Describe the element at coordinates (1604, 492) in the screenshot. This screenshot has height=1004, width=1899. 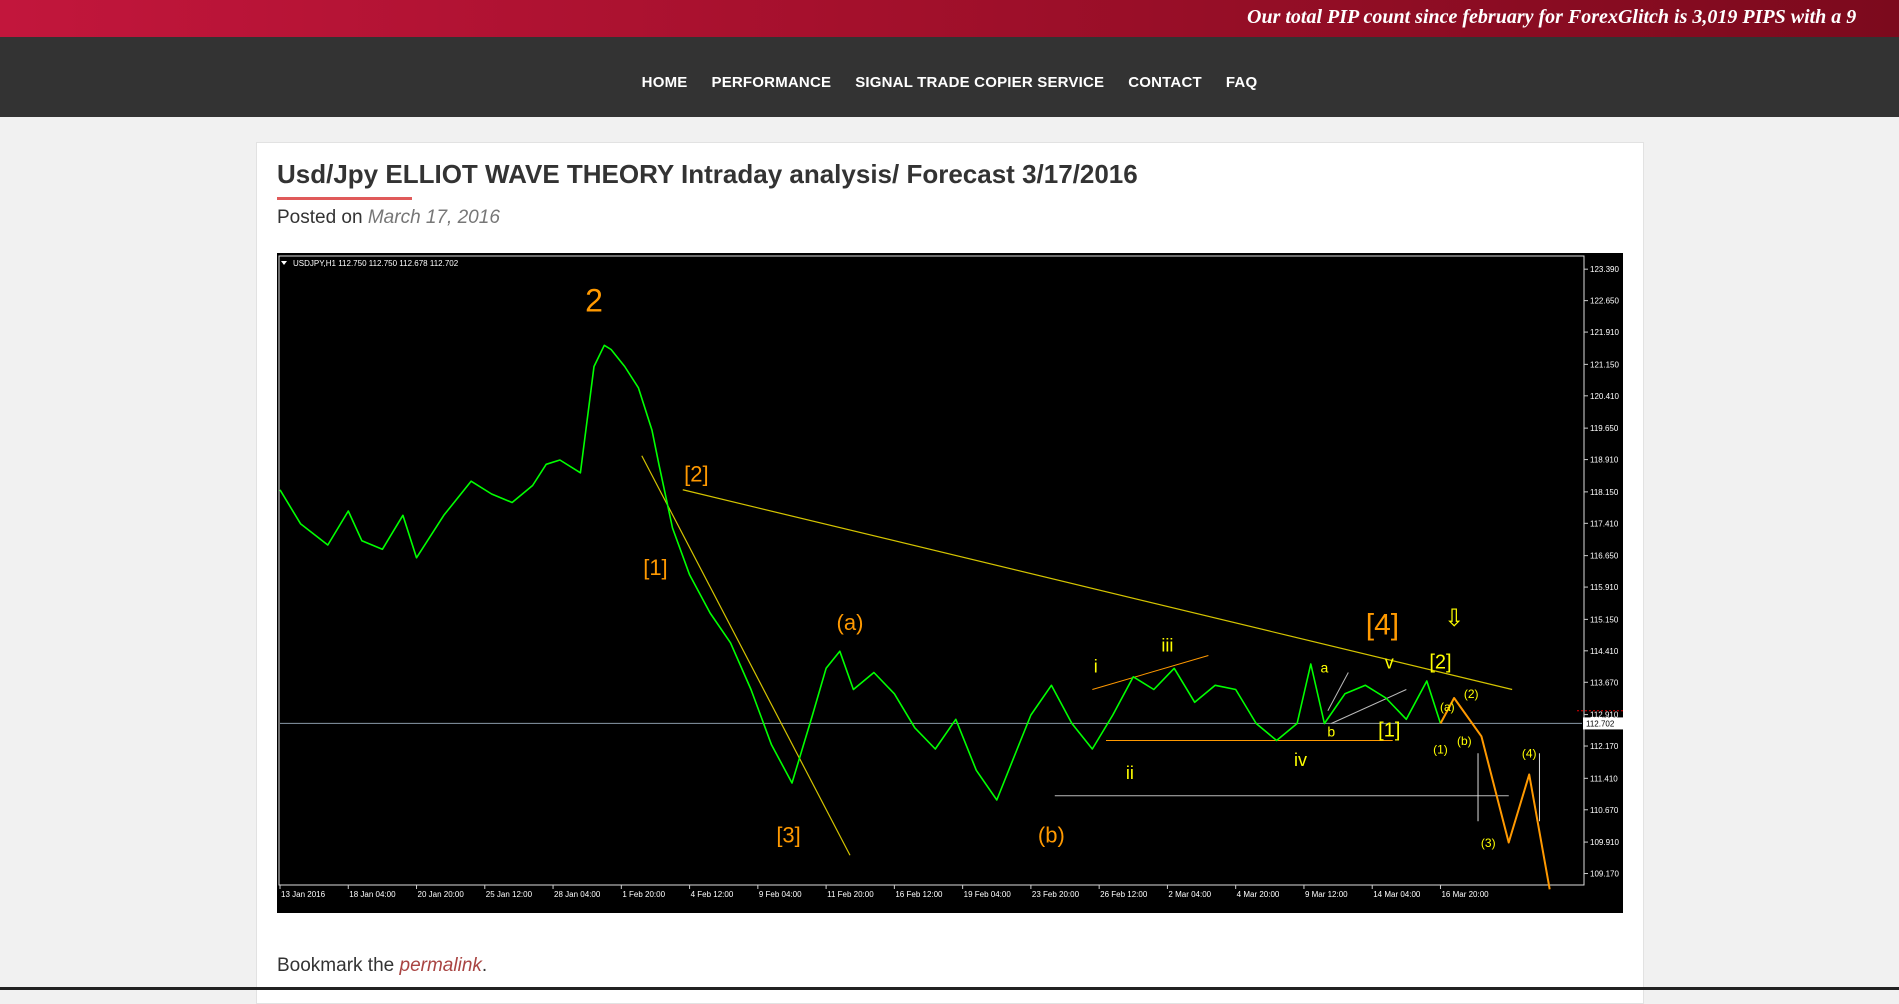
I see `y-tick-label: 118.150` at that location.